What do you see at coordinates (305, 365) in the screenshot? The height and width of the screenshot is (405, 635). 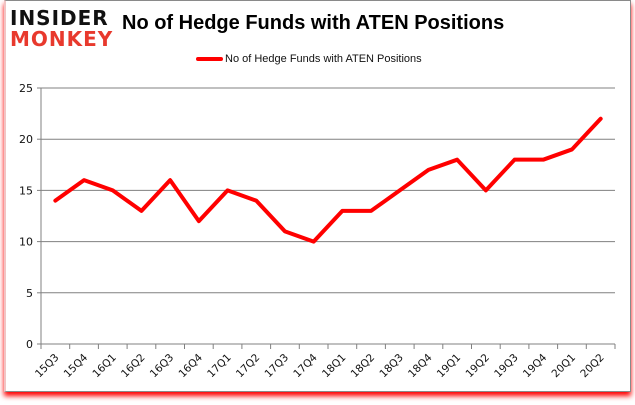 I see `x-tick-label: 17Q4` at bounding box center [305, 365].